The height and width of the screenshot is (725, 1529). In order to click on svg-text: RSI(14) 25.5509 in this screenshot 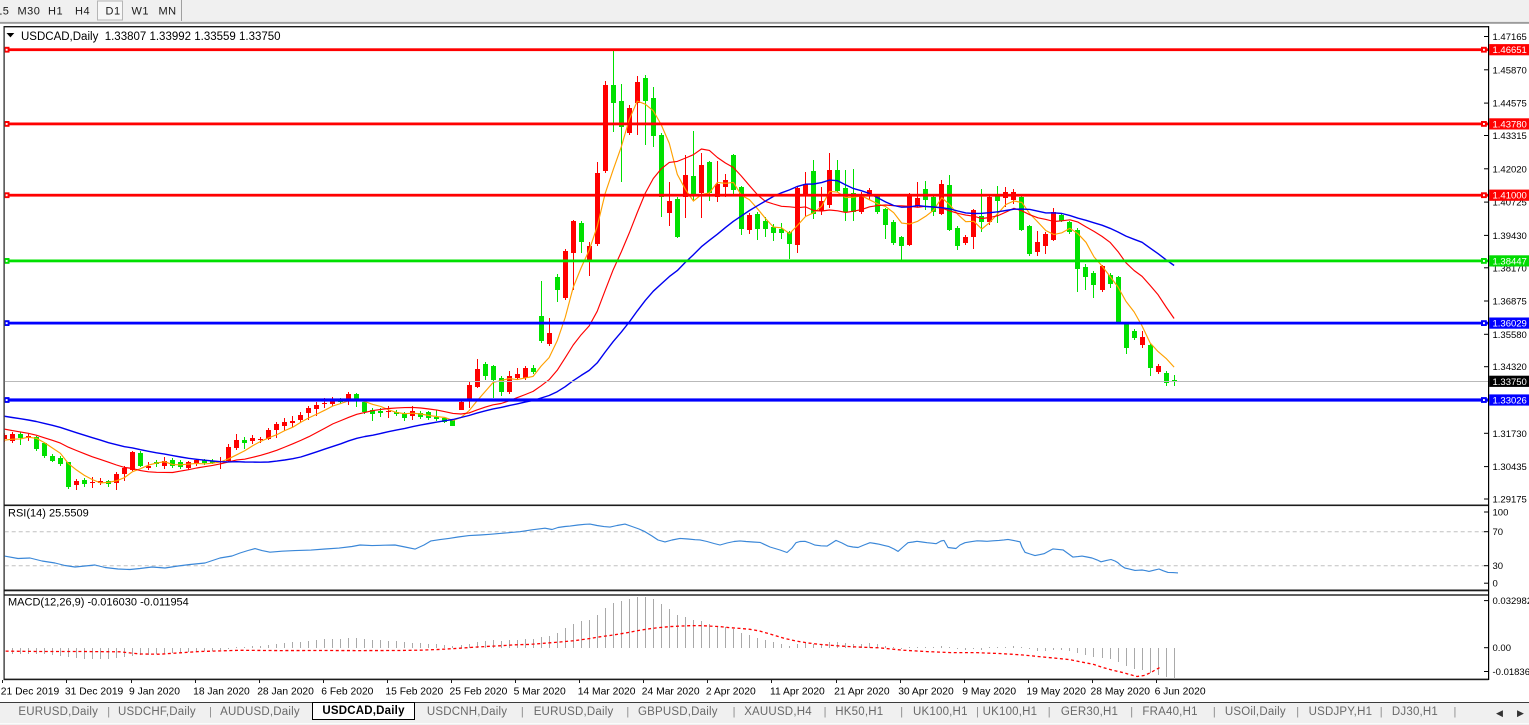, I will do `click(48, 514)`.